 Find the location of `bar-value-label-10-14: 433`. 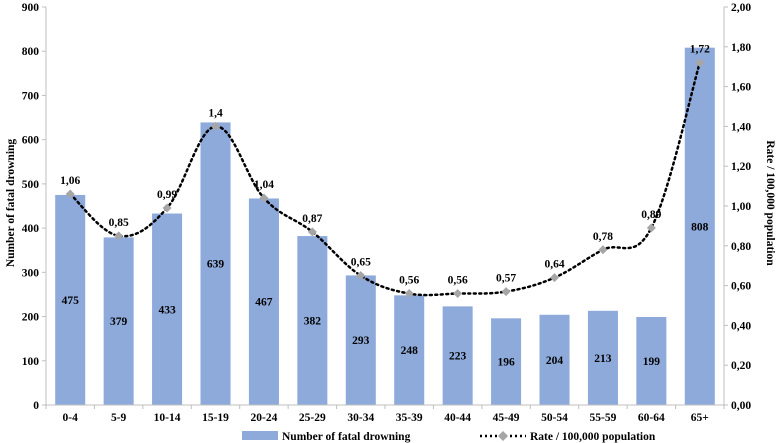

bar-value-label-10-14: 433 is located at coordinates (167, 310).